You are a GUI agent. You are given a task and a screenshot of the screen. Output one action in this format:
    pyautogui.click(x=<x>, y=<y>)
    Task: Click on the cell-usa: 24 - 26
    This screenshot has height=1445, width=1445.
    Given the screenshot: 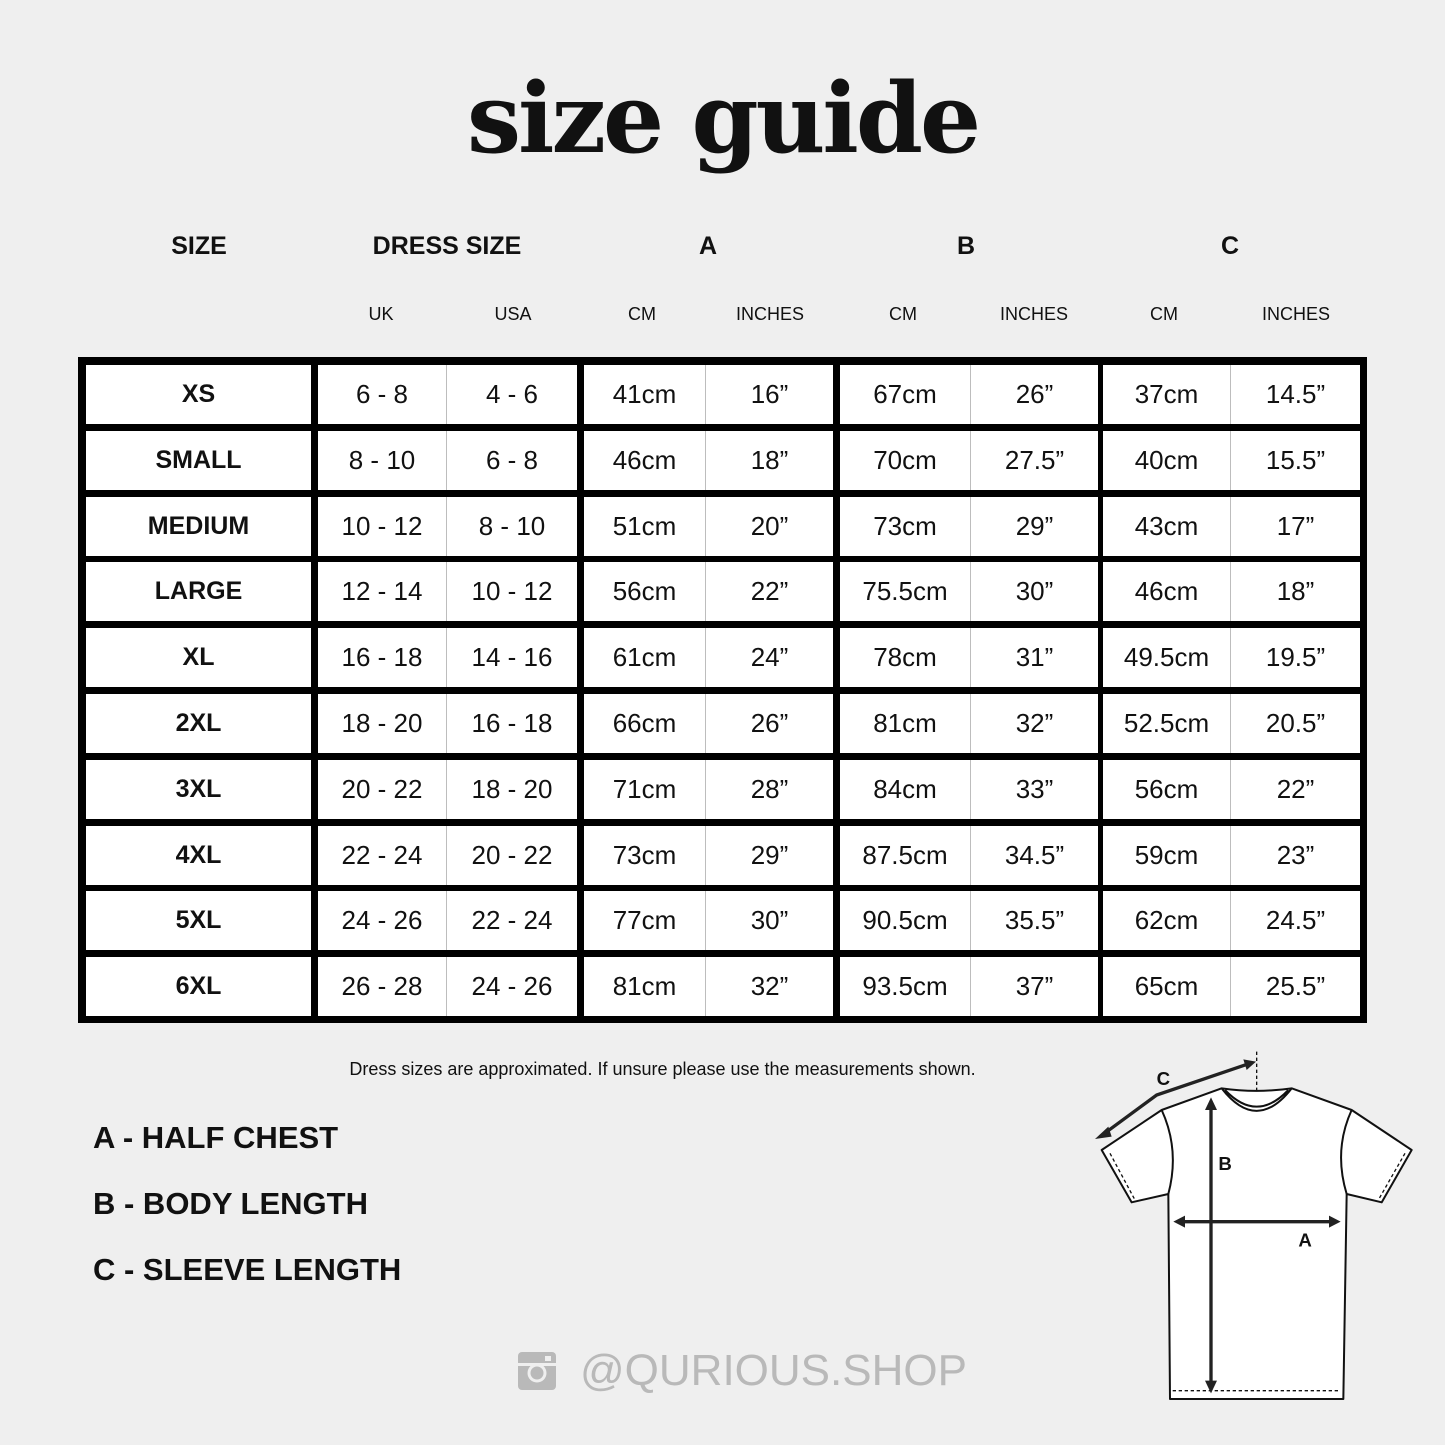 What is the action you would take?
    pyautogui.click(x=511, y=987)
    